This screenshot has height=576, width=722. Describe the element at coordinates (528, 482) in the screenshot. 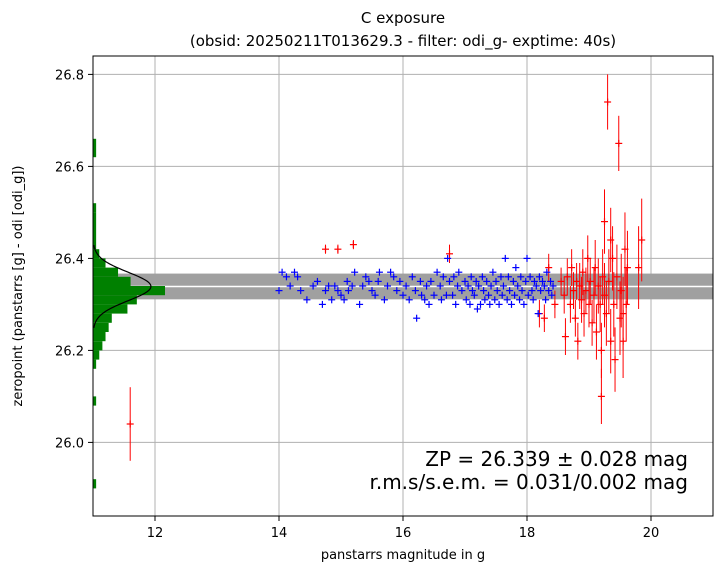

I see `rms-annotation: r.m.s/s.e.m. = 0.031/0.002 mag` at that location.